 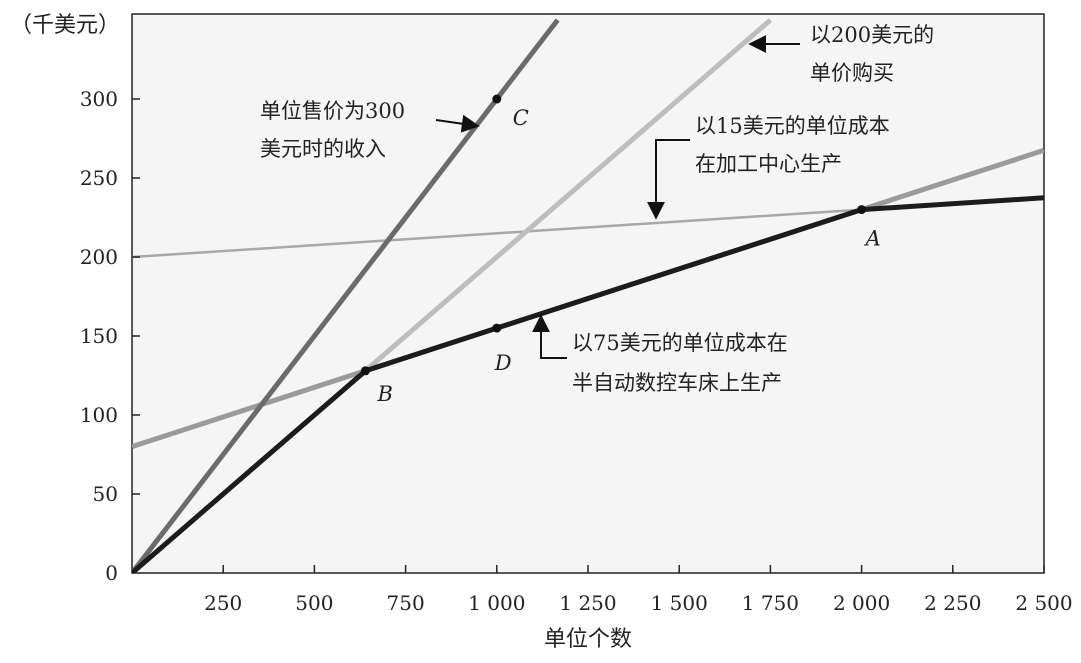 What do you see at coordinates (588, 639) in the screenshot?
I see `x-axis-title: 单位个数` at bounding box center [588, 639].